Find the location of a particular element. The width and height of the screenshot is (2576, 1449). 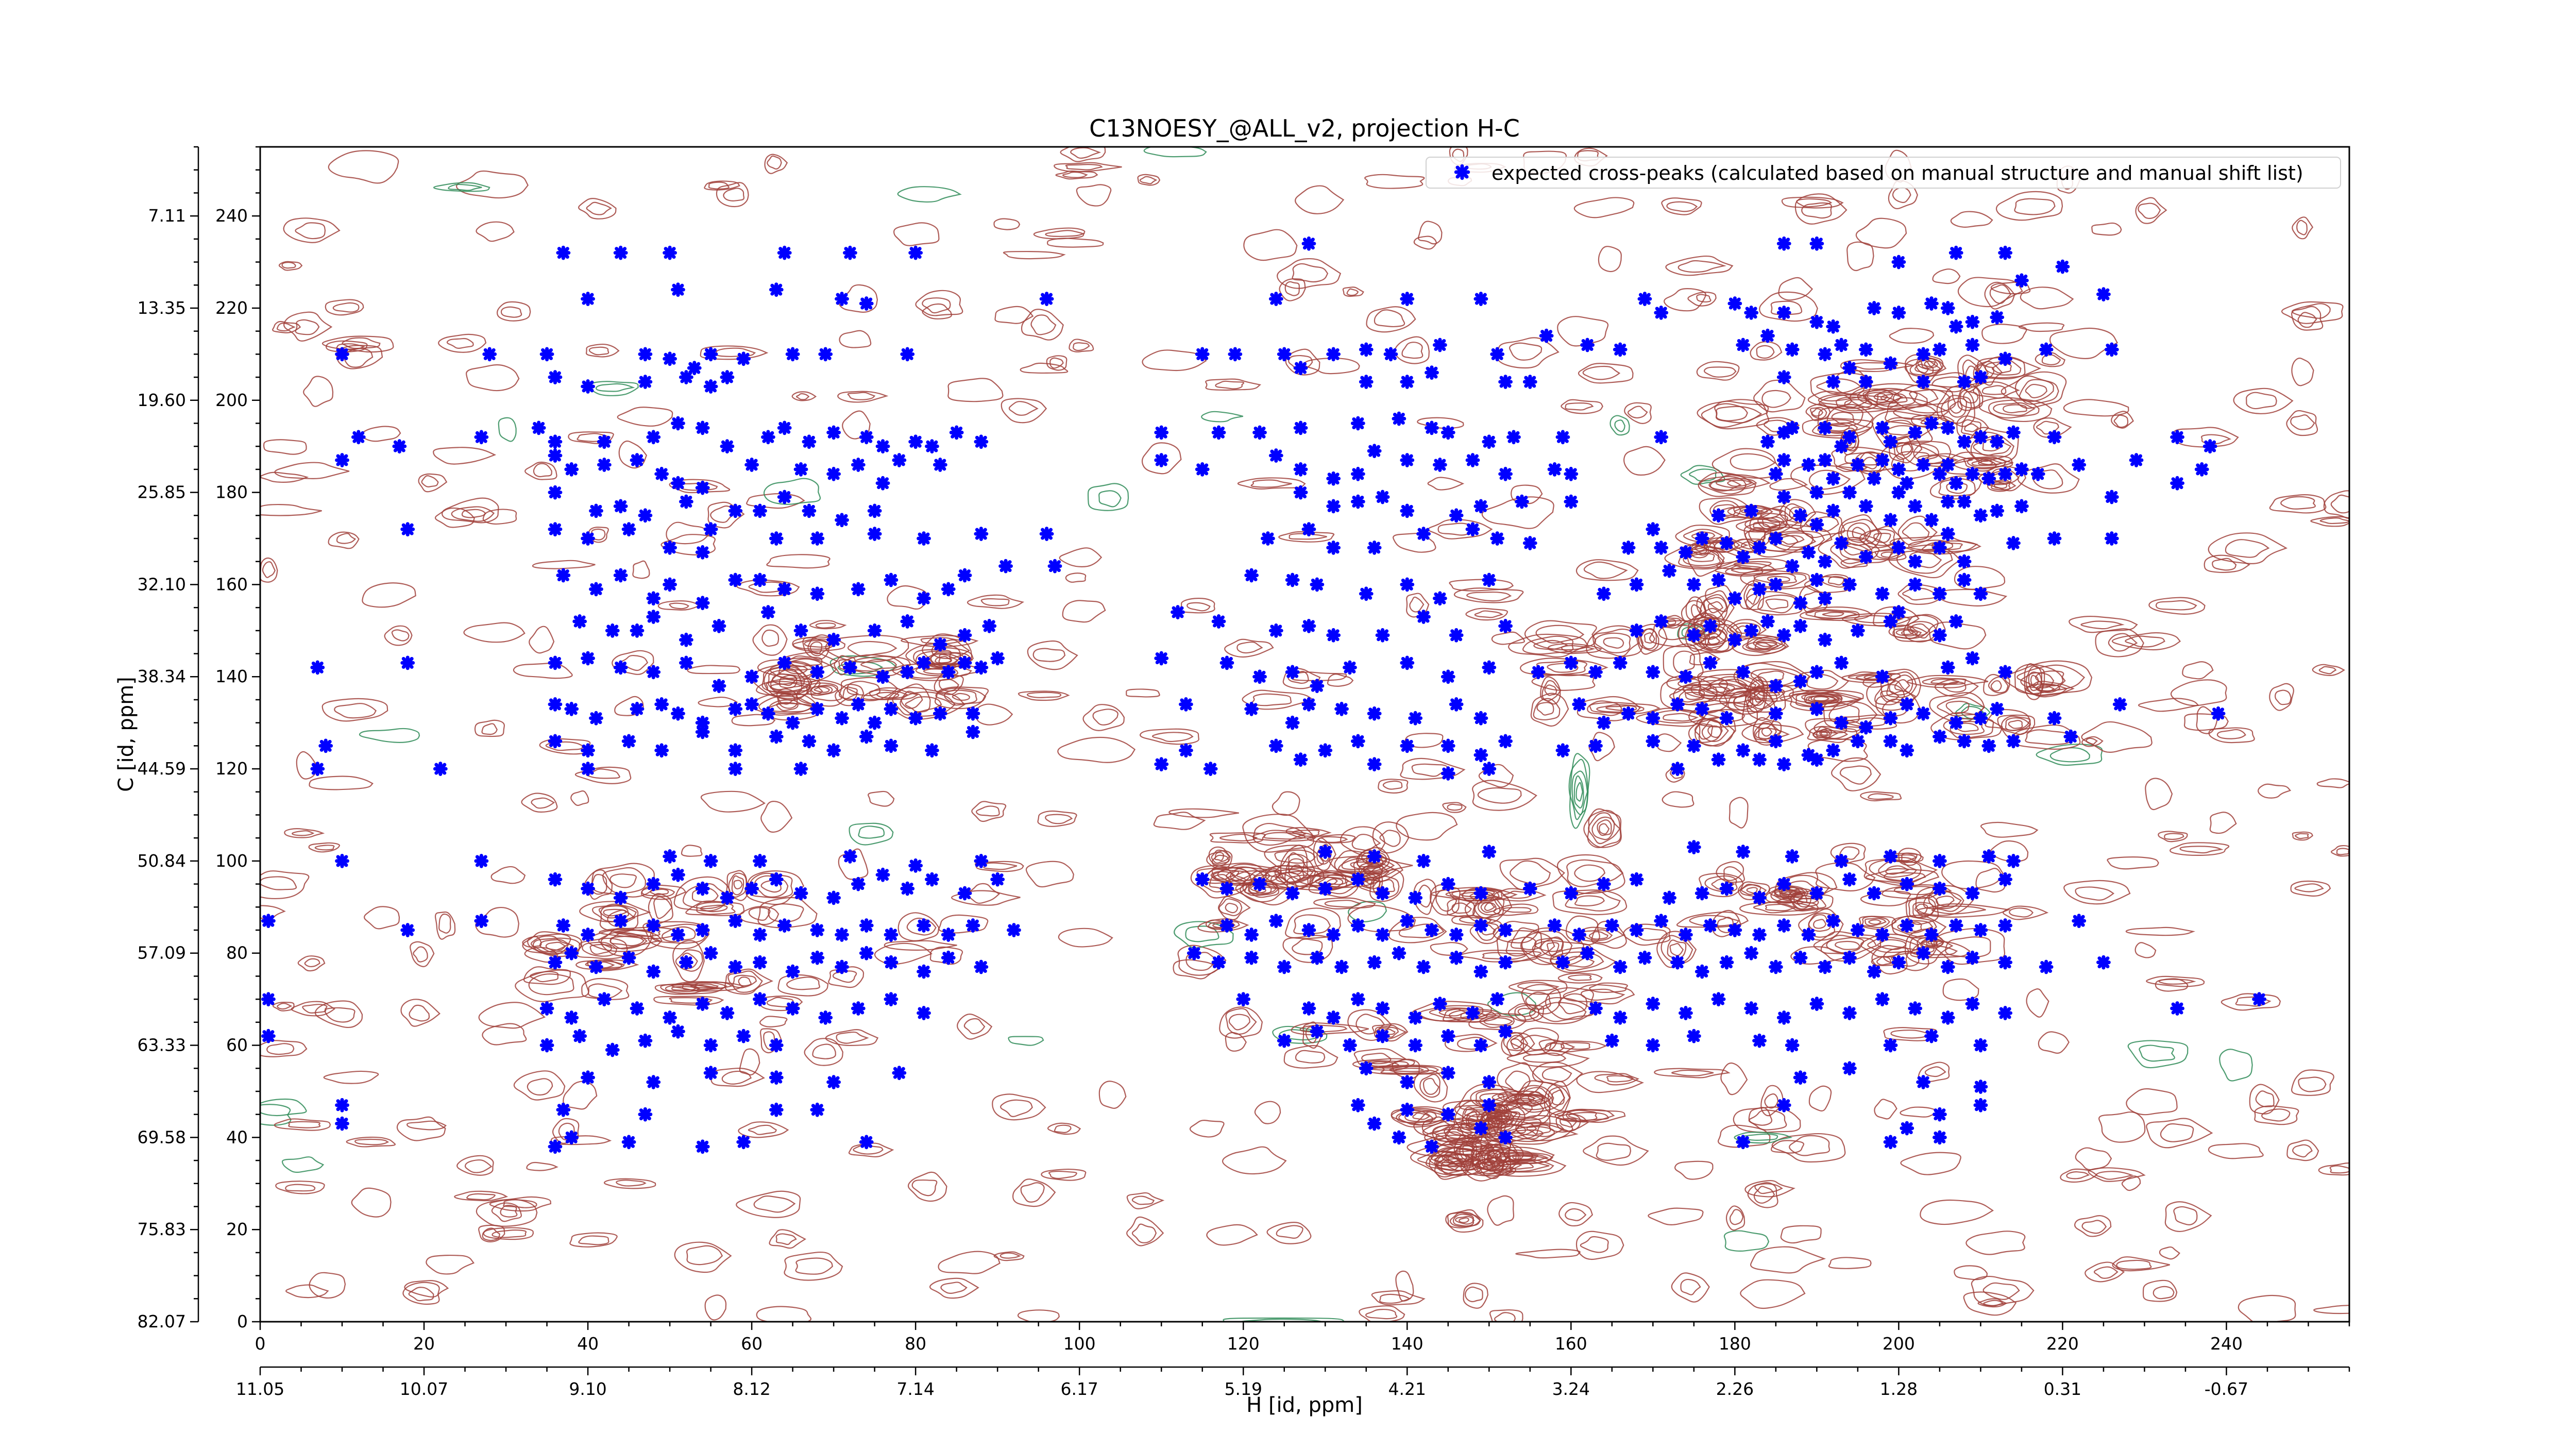

x-ppm-tick-label: 8.12 is located at coordinates (751, 1389).